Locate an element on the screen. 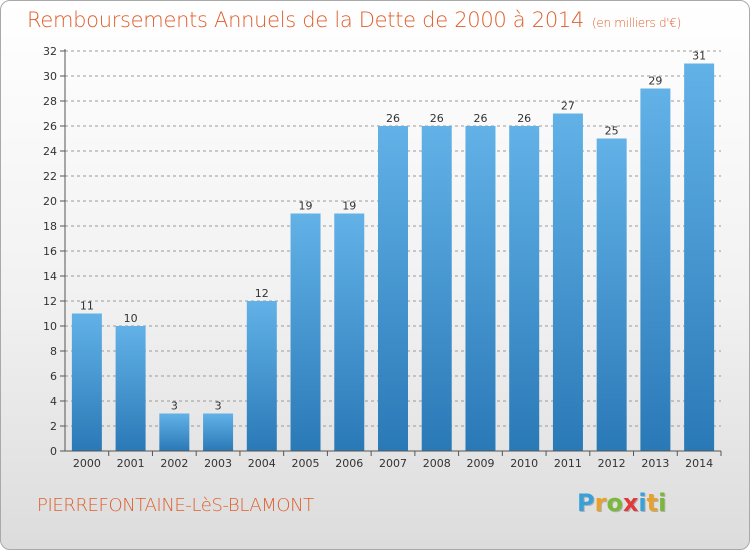 The height and width of the screenshot is (550, 750). commune-name: PIERREFONTAINE-LèS-BLAMONT is located at coordinates (175, 505).